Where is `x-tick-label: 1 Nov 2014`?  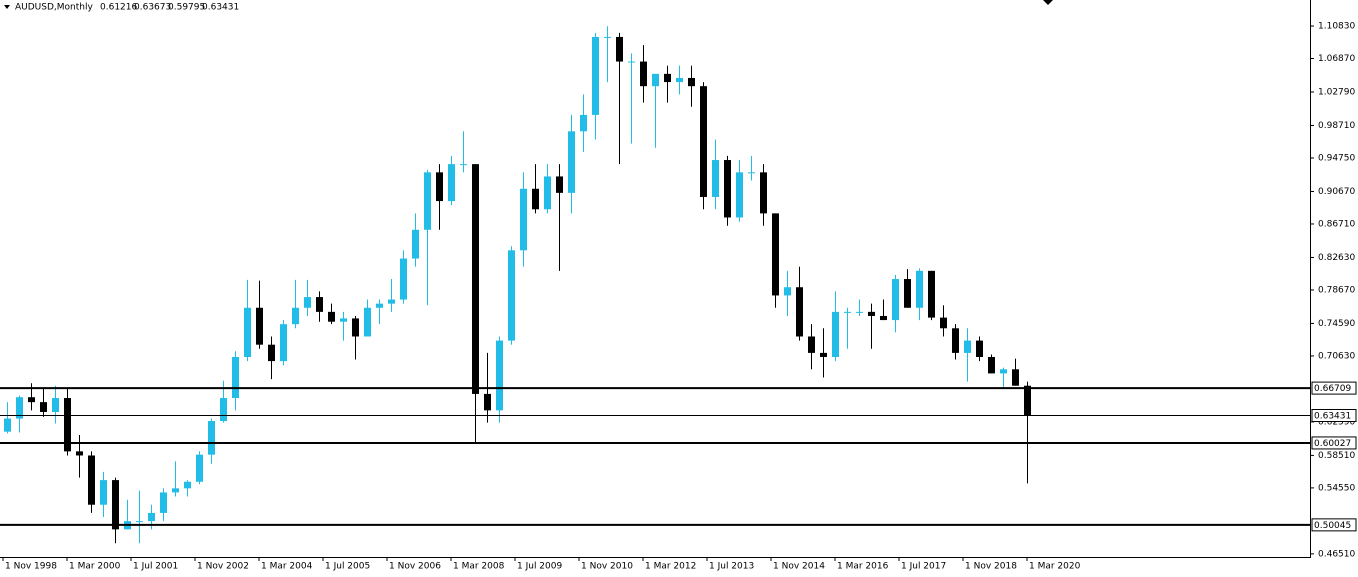 x-tick-label: 1 Nov 2014 is located at coordinates (799, 567).